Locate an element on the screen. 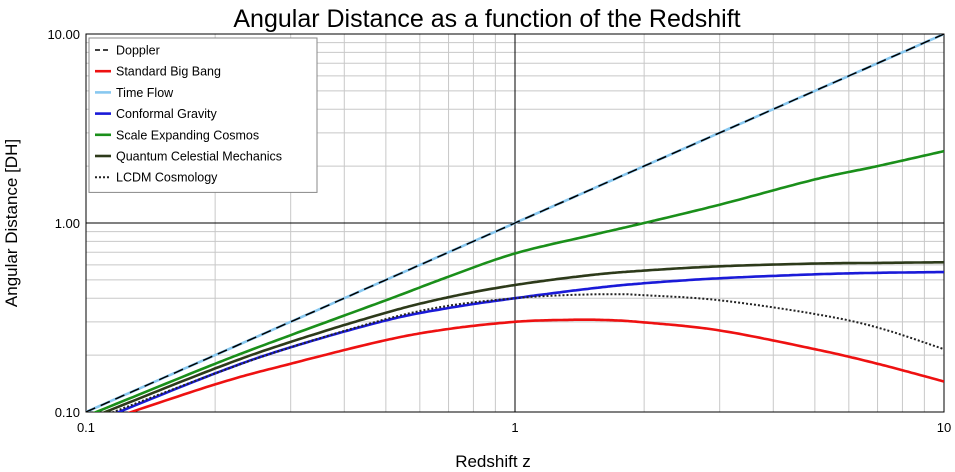  legend-label: Time Flow is located at coordinates (145, 93).